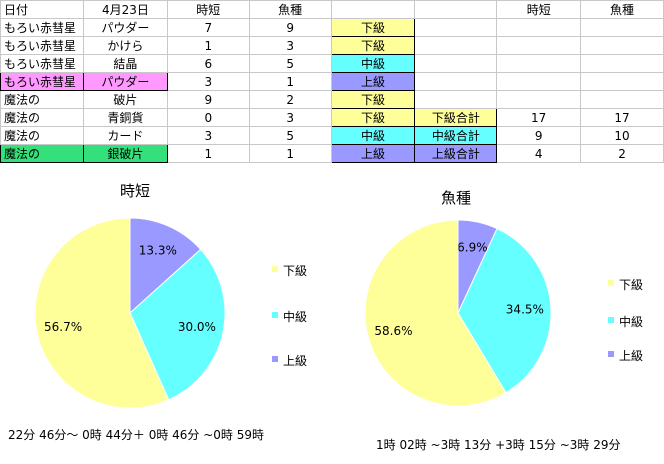 The height and width of the screenshot is (464, 664). What do you see at coordinates (332, 45) in the screenshot?
I see `table-row: もろい赤彗星 かけら 1 3 下級` at bounding box center [332, 45].